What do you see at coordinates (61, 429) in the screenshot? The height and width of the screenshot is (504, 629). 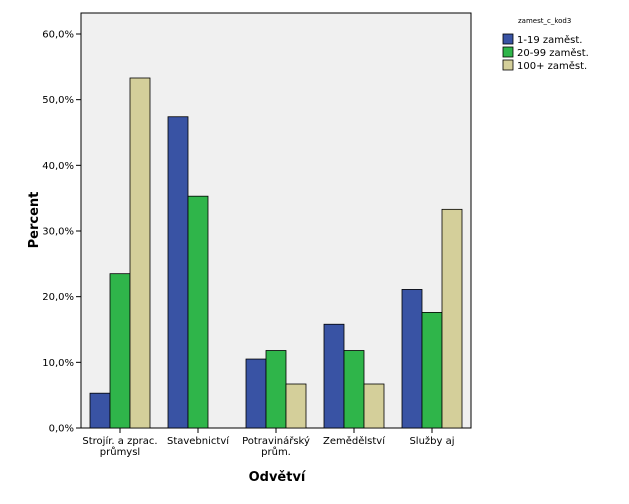 I see `y-tick-label: 0,0%` at bounding box center [61, 429].